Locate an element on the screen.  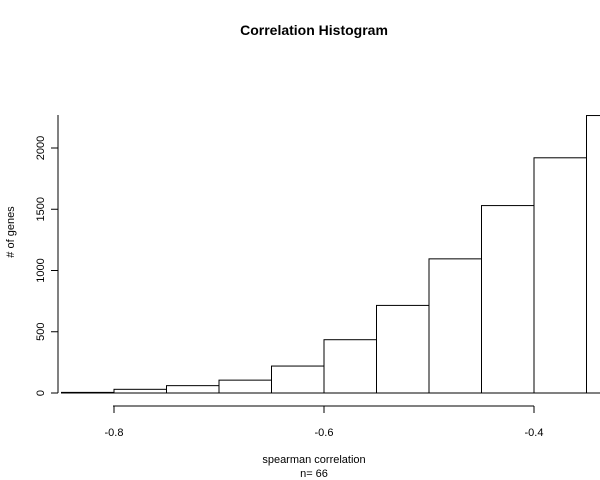
y-tick-label: 1500 is located at coordinates (41, 209).